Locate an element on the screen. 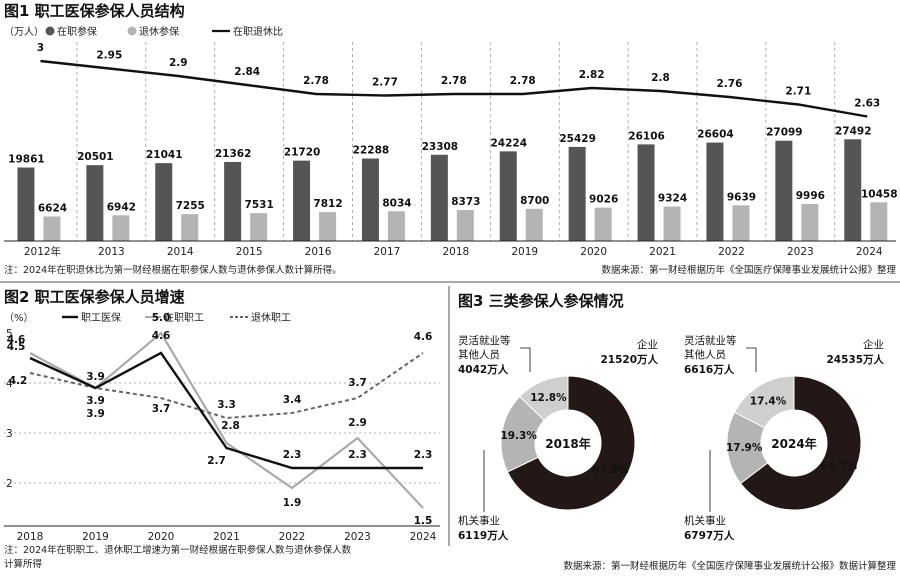 The width and height of the screenshot is (900, 576). bar-label-retired: 7812 is located at coordinates (327, 204).